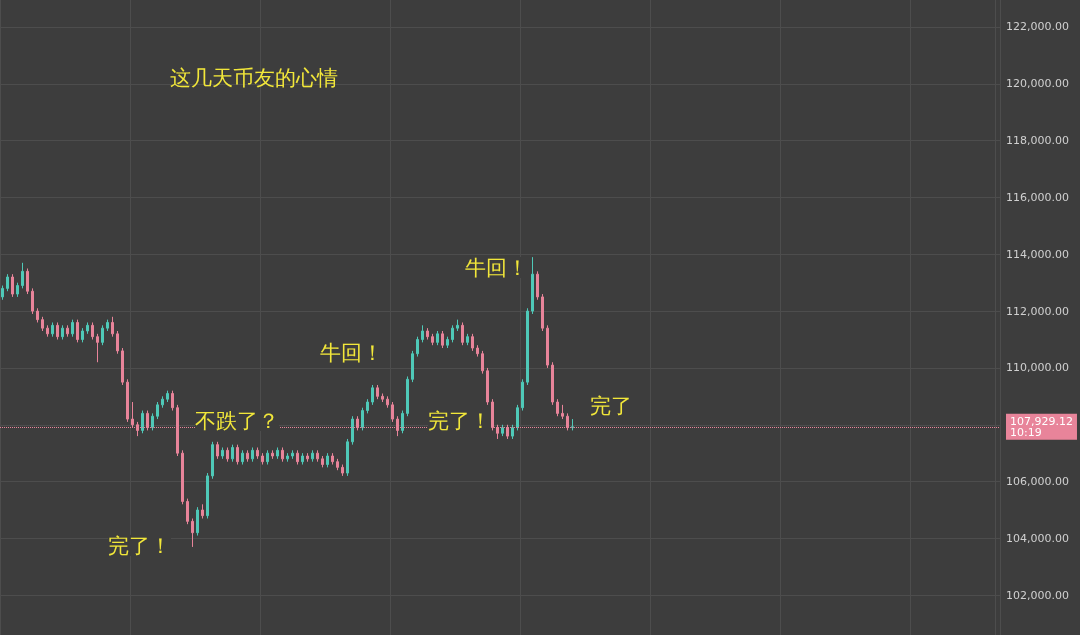 Image resolution: width=1080 pixels, height=635 pixels. Describe the element at coordinates (1037, 368) in the screenshot. I see `y-tick-label: 110,000.00` at that location.